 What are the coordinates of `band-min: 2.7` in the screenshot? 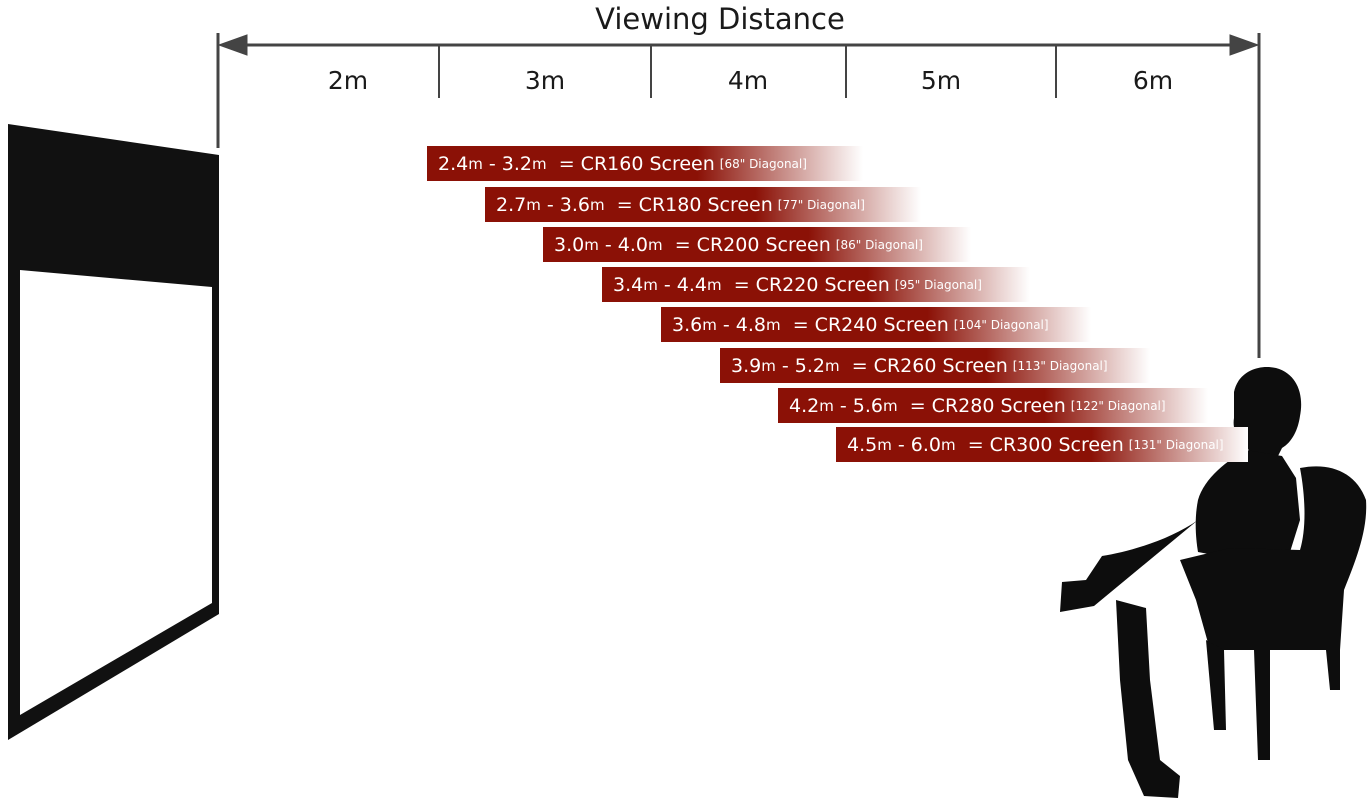 It's located at (511, 204).